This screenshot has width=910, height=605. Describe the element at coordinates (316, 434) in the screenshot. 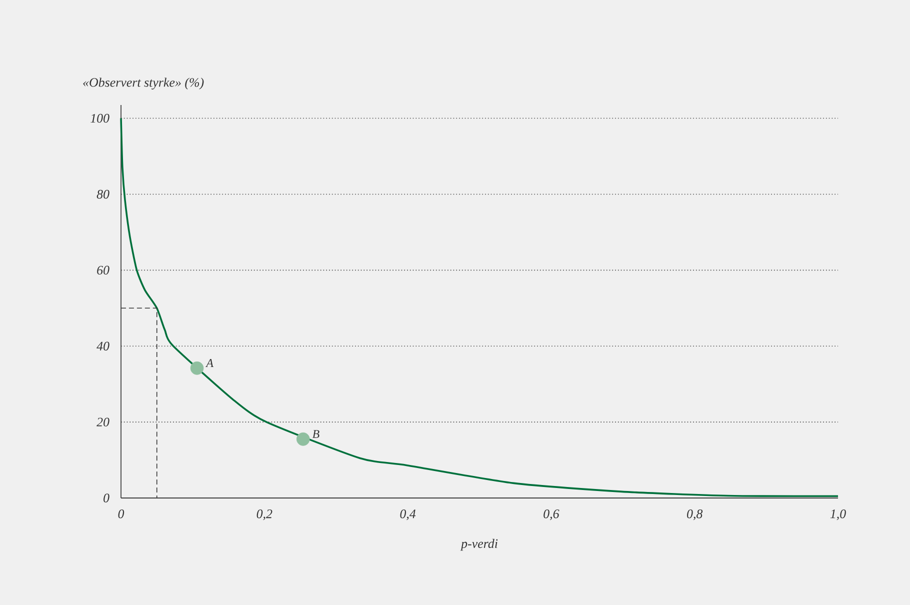

I see `series-label: B` at that location.